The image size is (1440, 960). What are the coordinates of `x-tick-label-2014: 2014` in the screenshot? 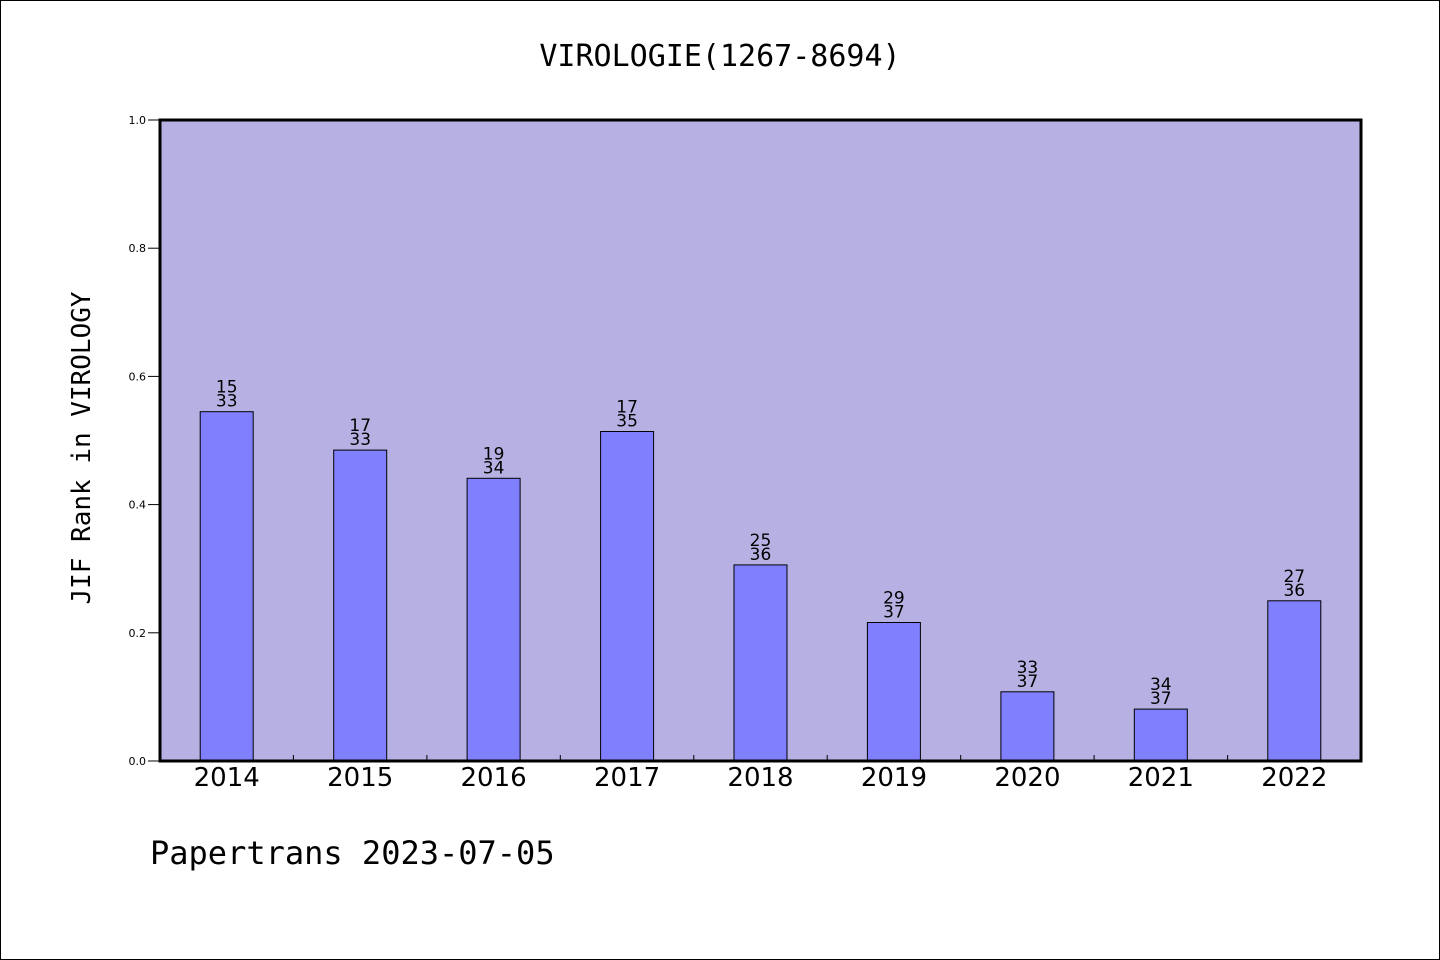 It's located at (227, 778).